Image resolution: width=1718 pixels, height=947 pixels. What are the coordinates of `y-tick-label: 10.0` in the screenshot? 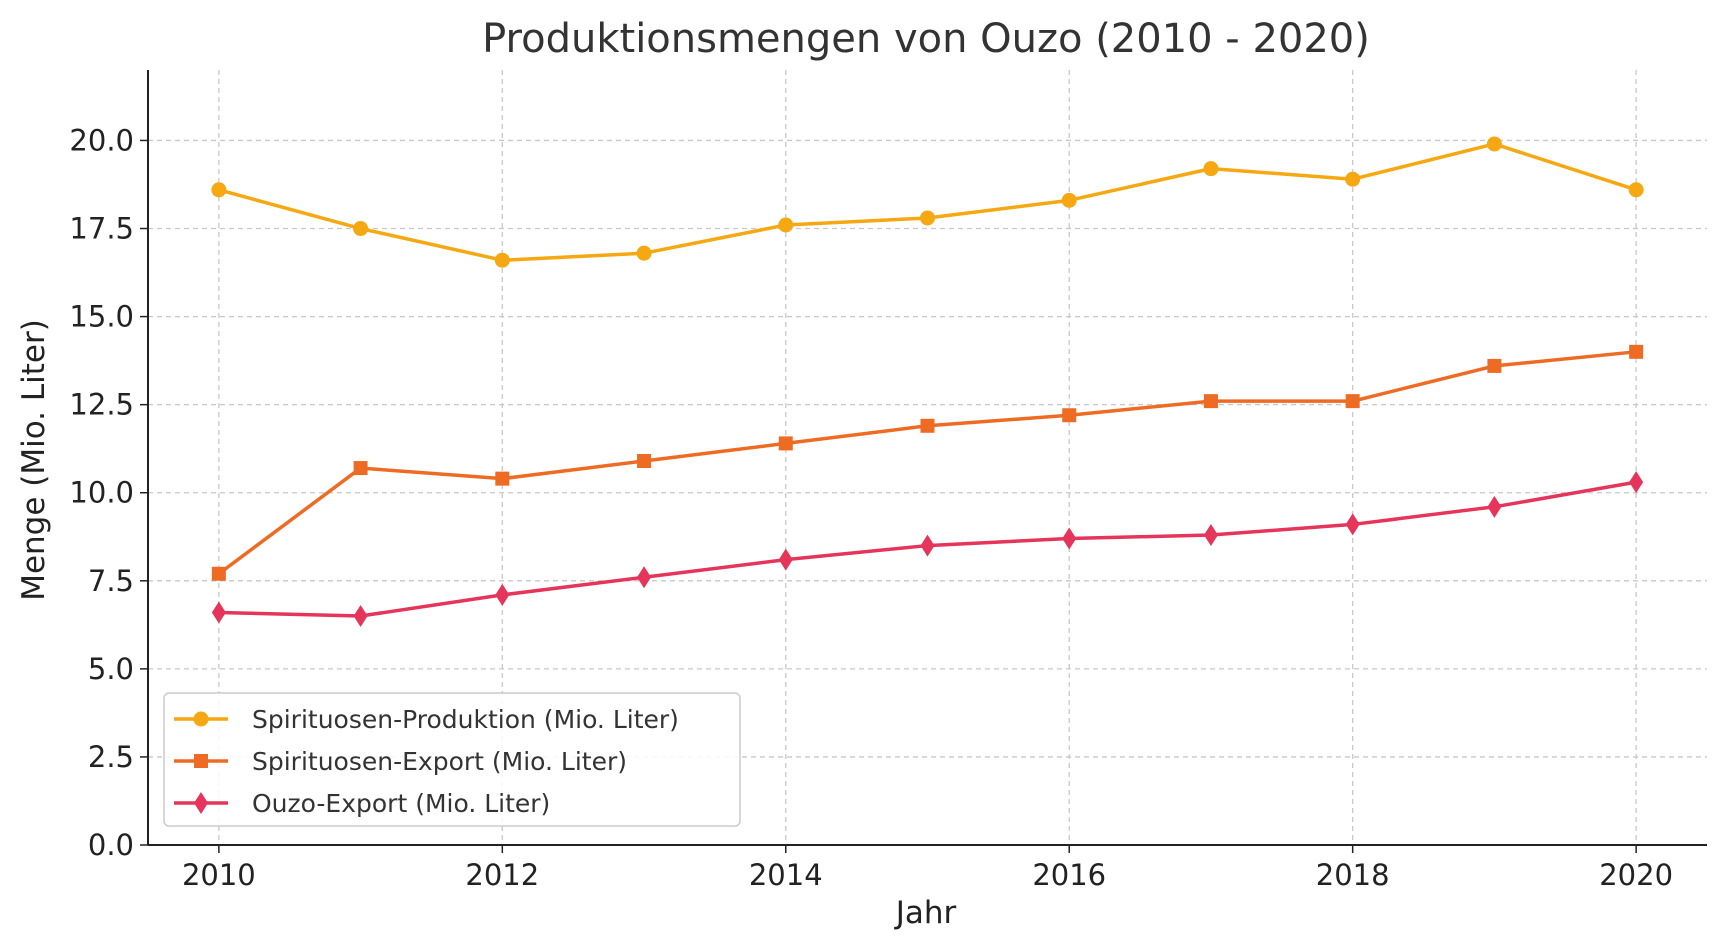 It's located at (101, 493).